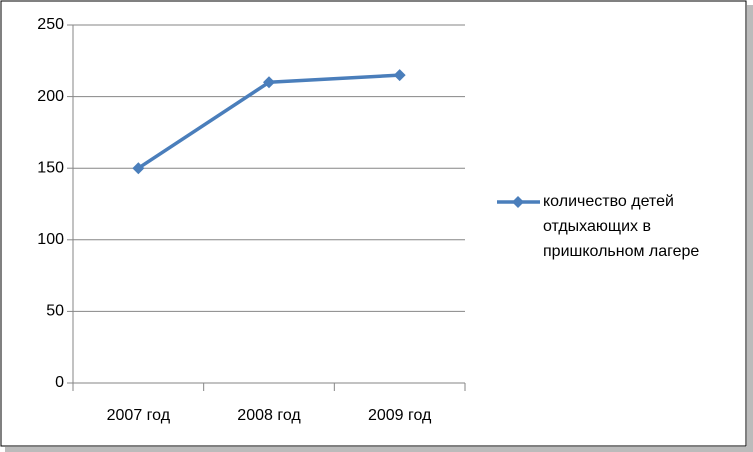 This screenshot has width=753, height=452. Describe the element at coordinates (59, 382) in the screenshot. I see `y-tick-label: 0` at that location.